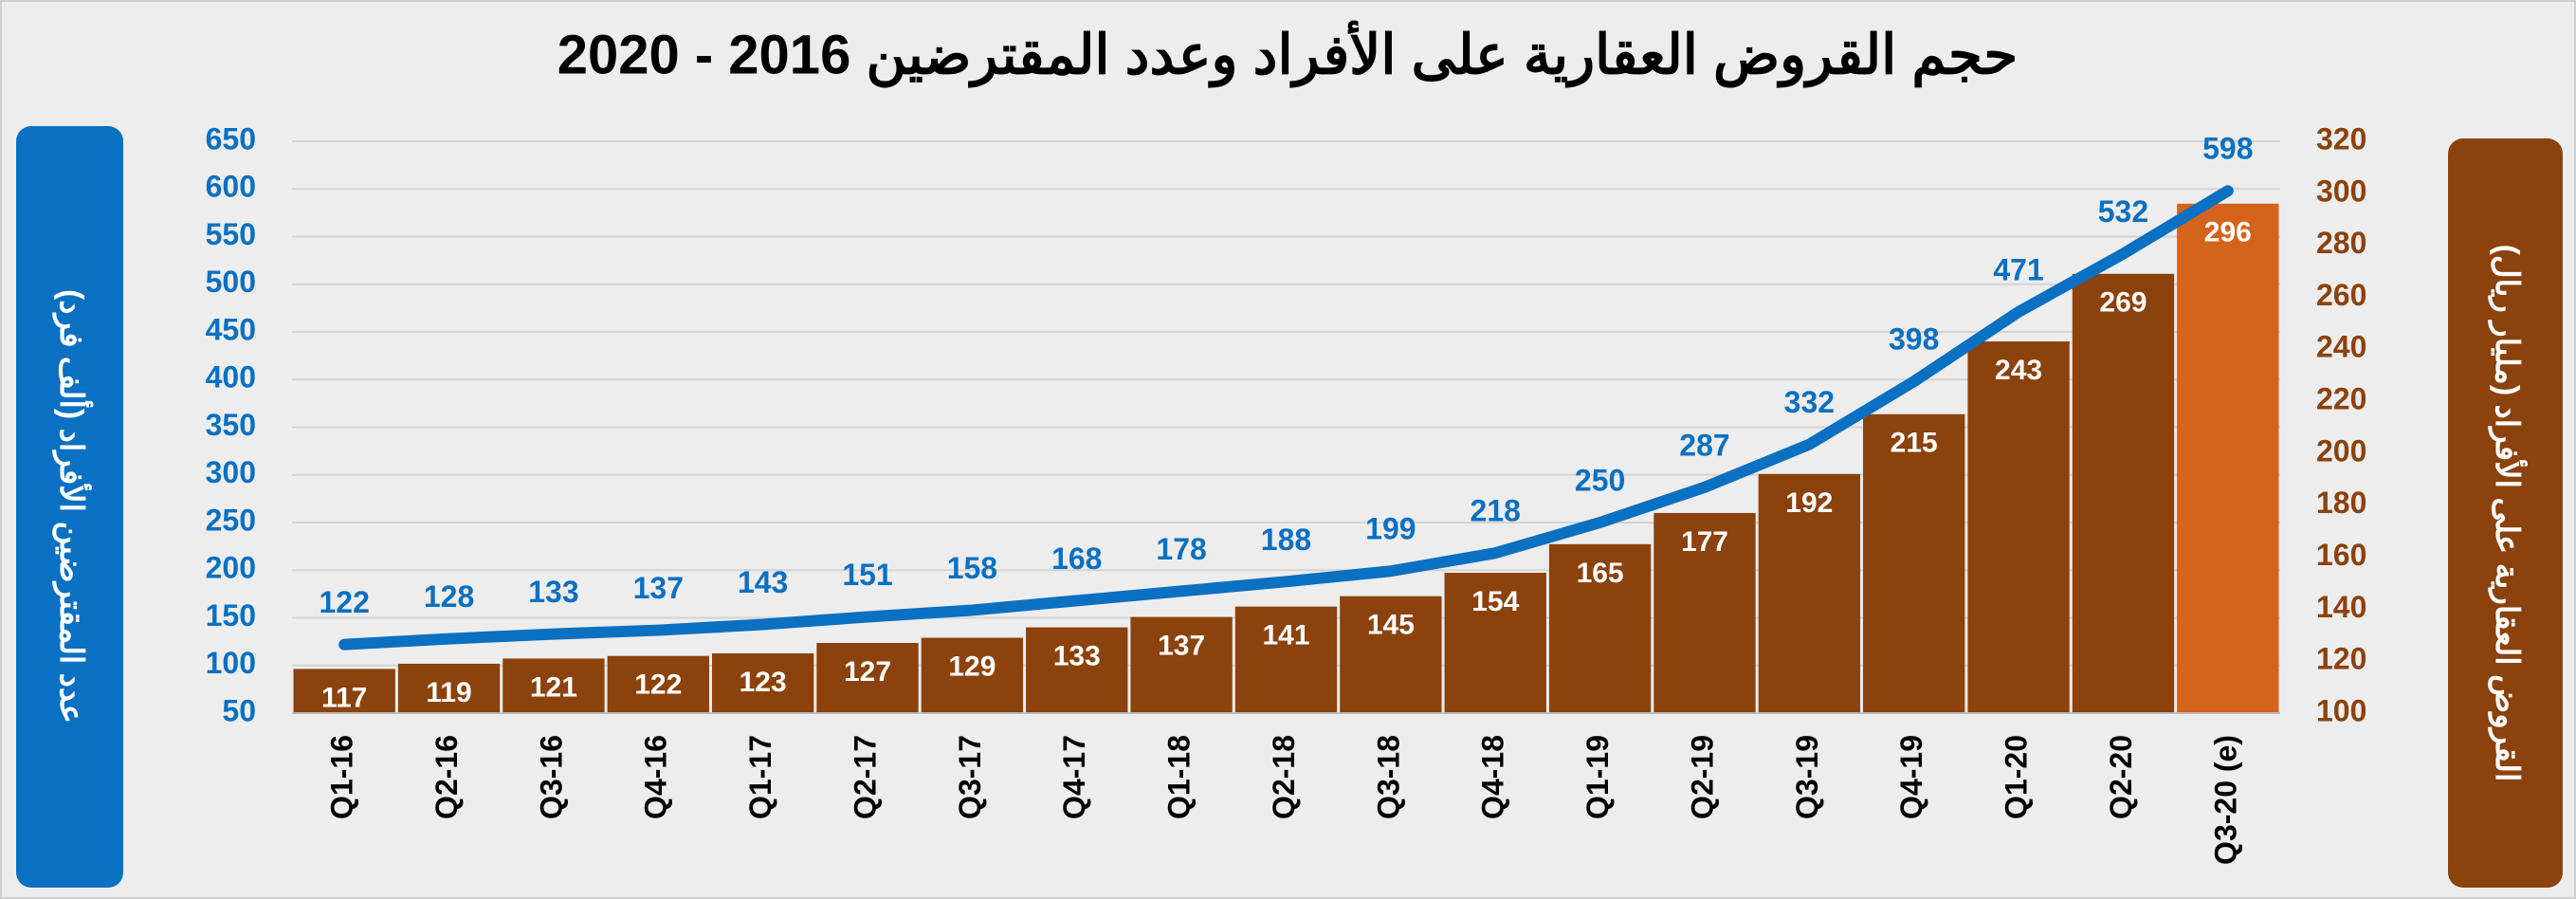 The height and width of the screenshot is (899, 2576). I want to click on line-label: 158, so click(972, 568).